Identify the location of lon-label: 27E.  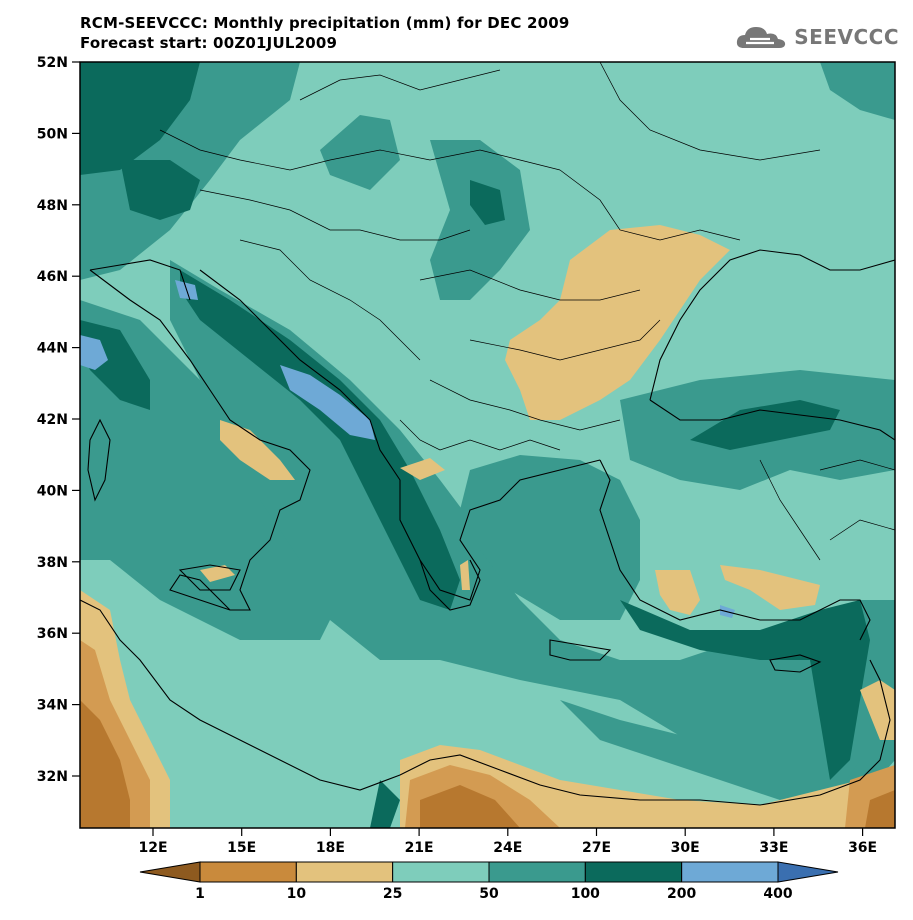
(596, 848).